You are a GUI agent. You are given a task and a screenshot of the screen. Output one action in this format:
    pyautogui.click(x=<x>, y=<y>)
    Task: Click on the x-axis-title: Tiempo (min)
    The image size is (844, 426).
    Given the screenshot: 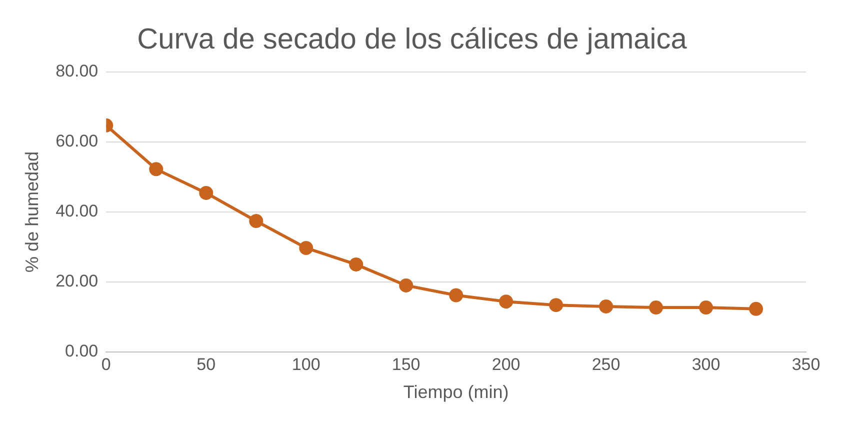 What is the action you would take?
    pyautogui.click(x=456, y=392)
    